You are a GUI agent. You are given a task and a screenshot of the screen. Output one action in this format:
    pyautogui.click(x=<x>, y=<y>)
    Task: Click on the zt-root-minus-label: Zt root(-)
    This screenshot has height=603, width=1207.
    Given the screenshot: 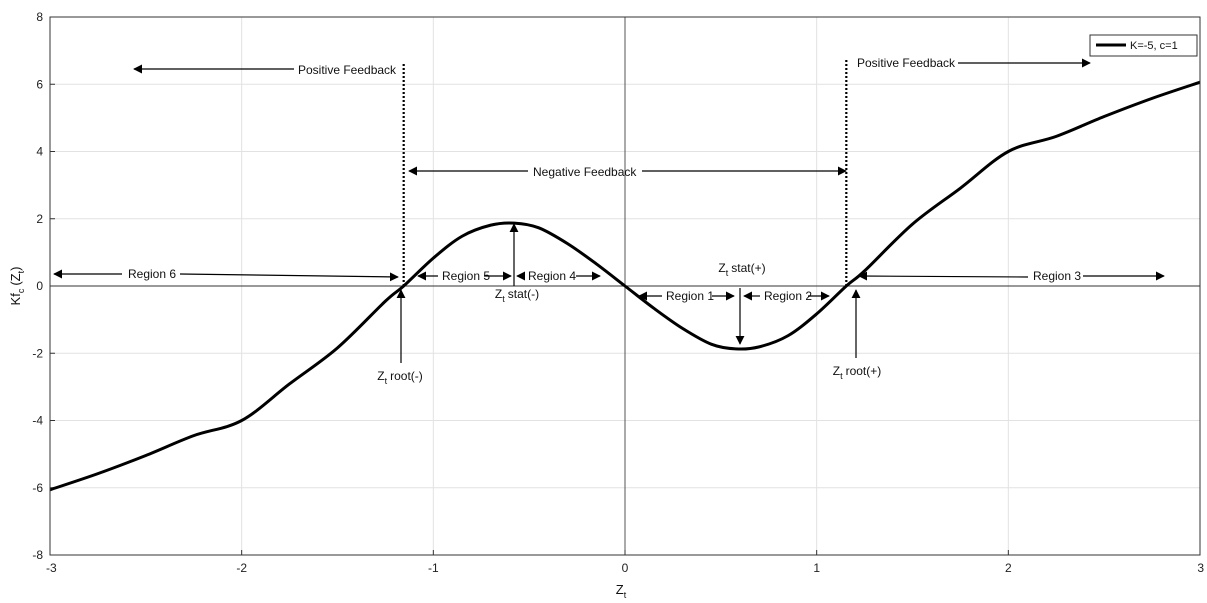 What is the action you would take?
    pyautogui.click(x=400, y=377)
    